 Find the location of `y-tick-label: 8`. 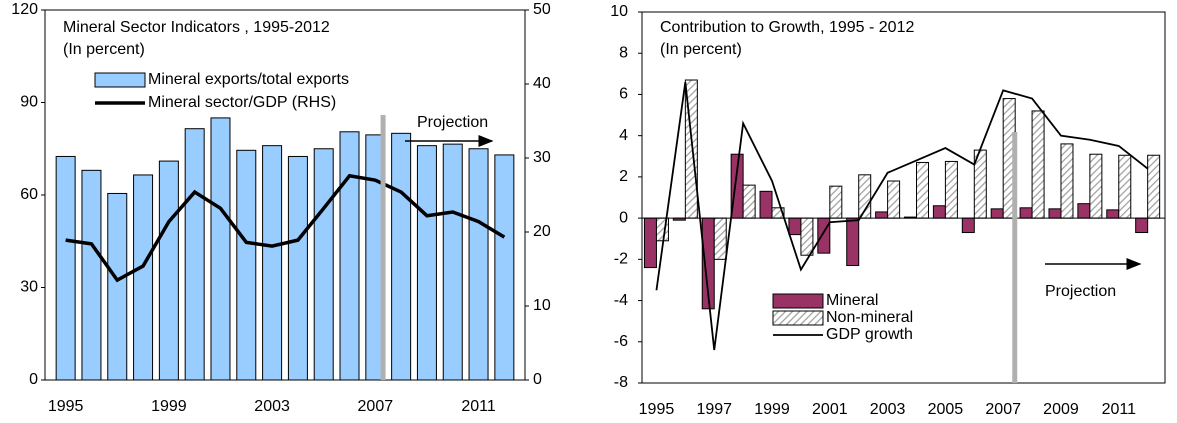

y-tick-label: 8 is located at coordinates (623, 52).